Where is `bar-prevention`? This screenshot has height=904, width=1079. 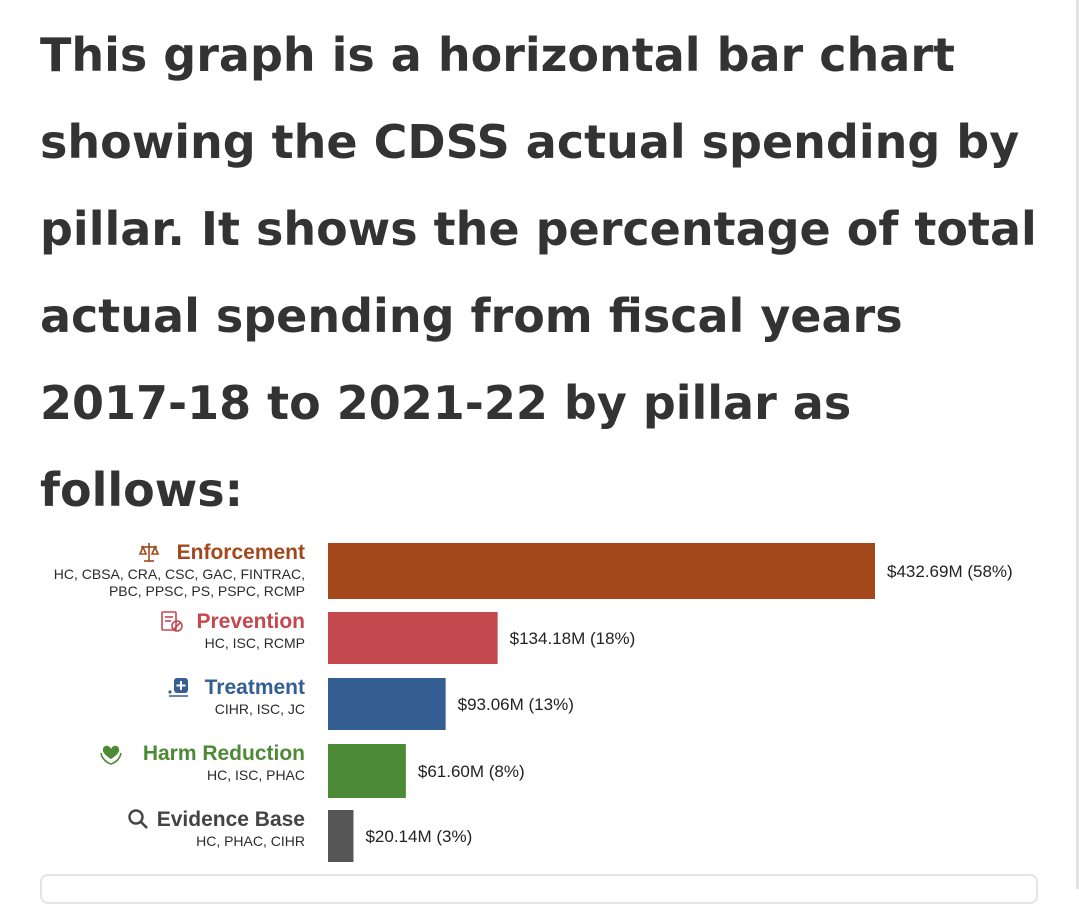
bar-prevention is located at coordinates (413, 638).